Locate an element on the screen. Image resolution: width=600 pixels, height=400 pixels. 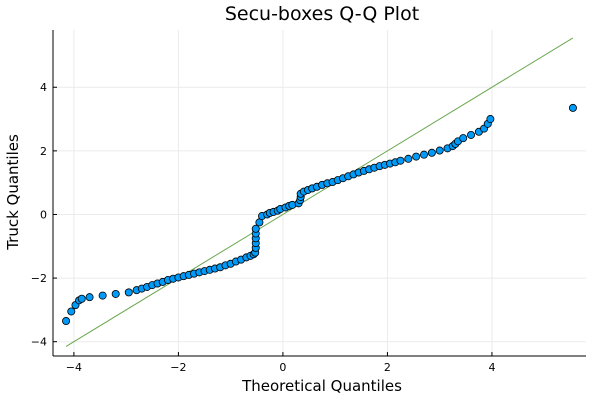
x-tick-label: 0 is located at coordinates (282, 367).